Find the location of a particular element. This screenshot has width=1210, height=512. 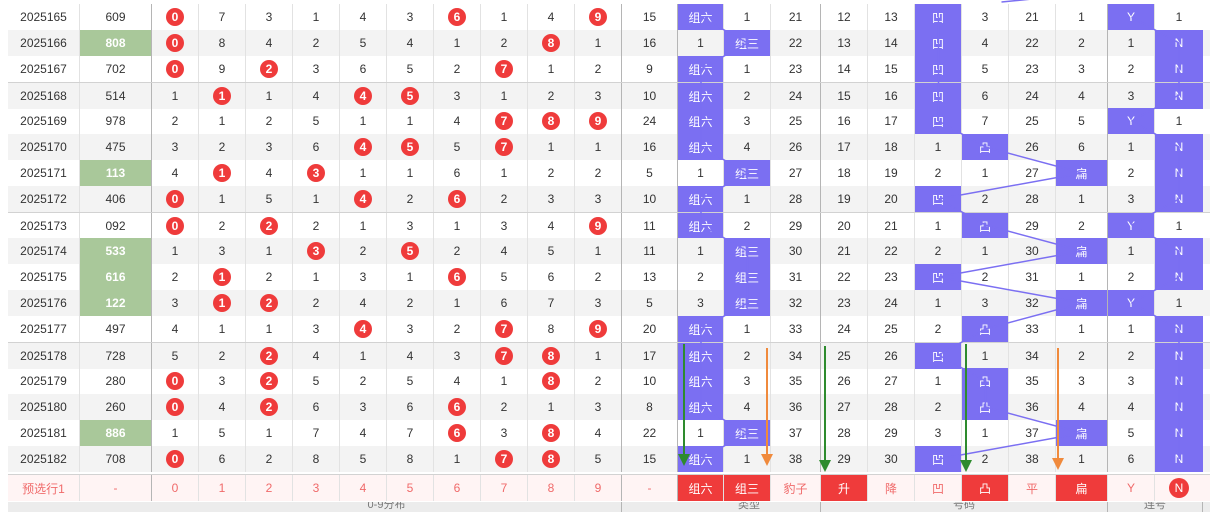

cell-digit-9: 2 is located at coordinates (598, 277).